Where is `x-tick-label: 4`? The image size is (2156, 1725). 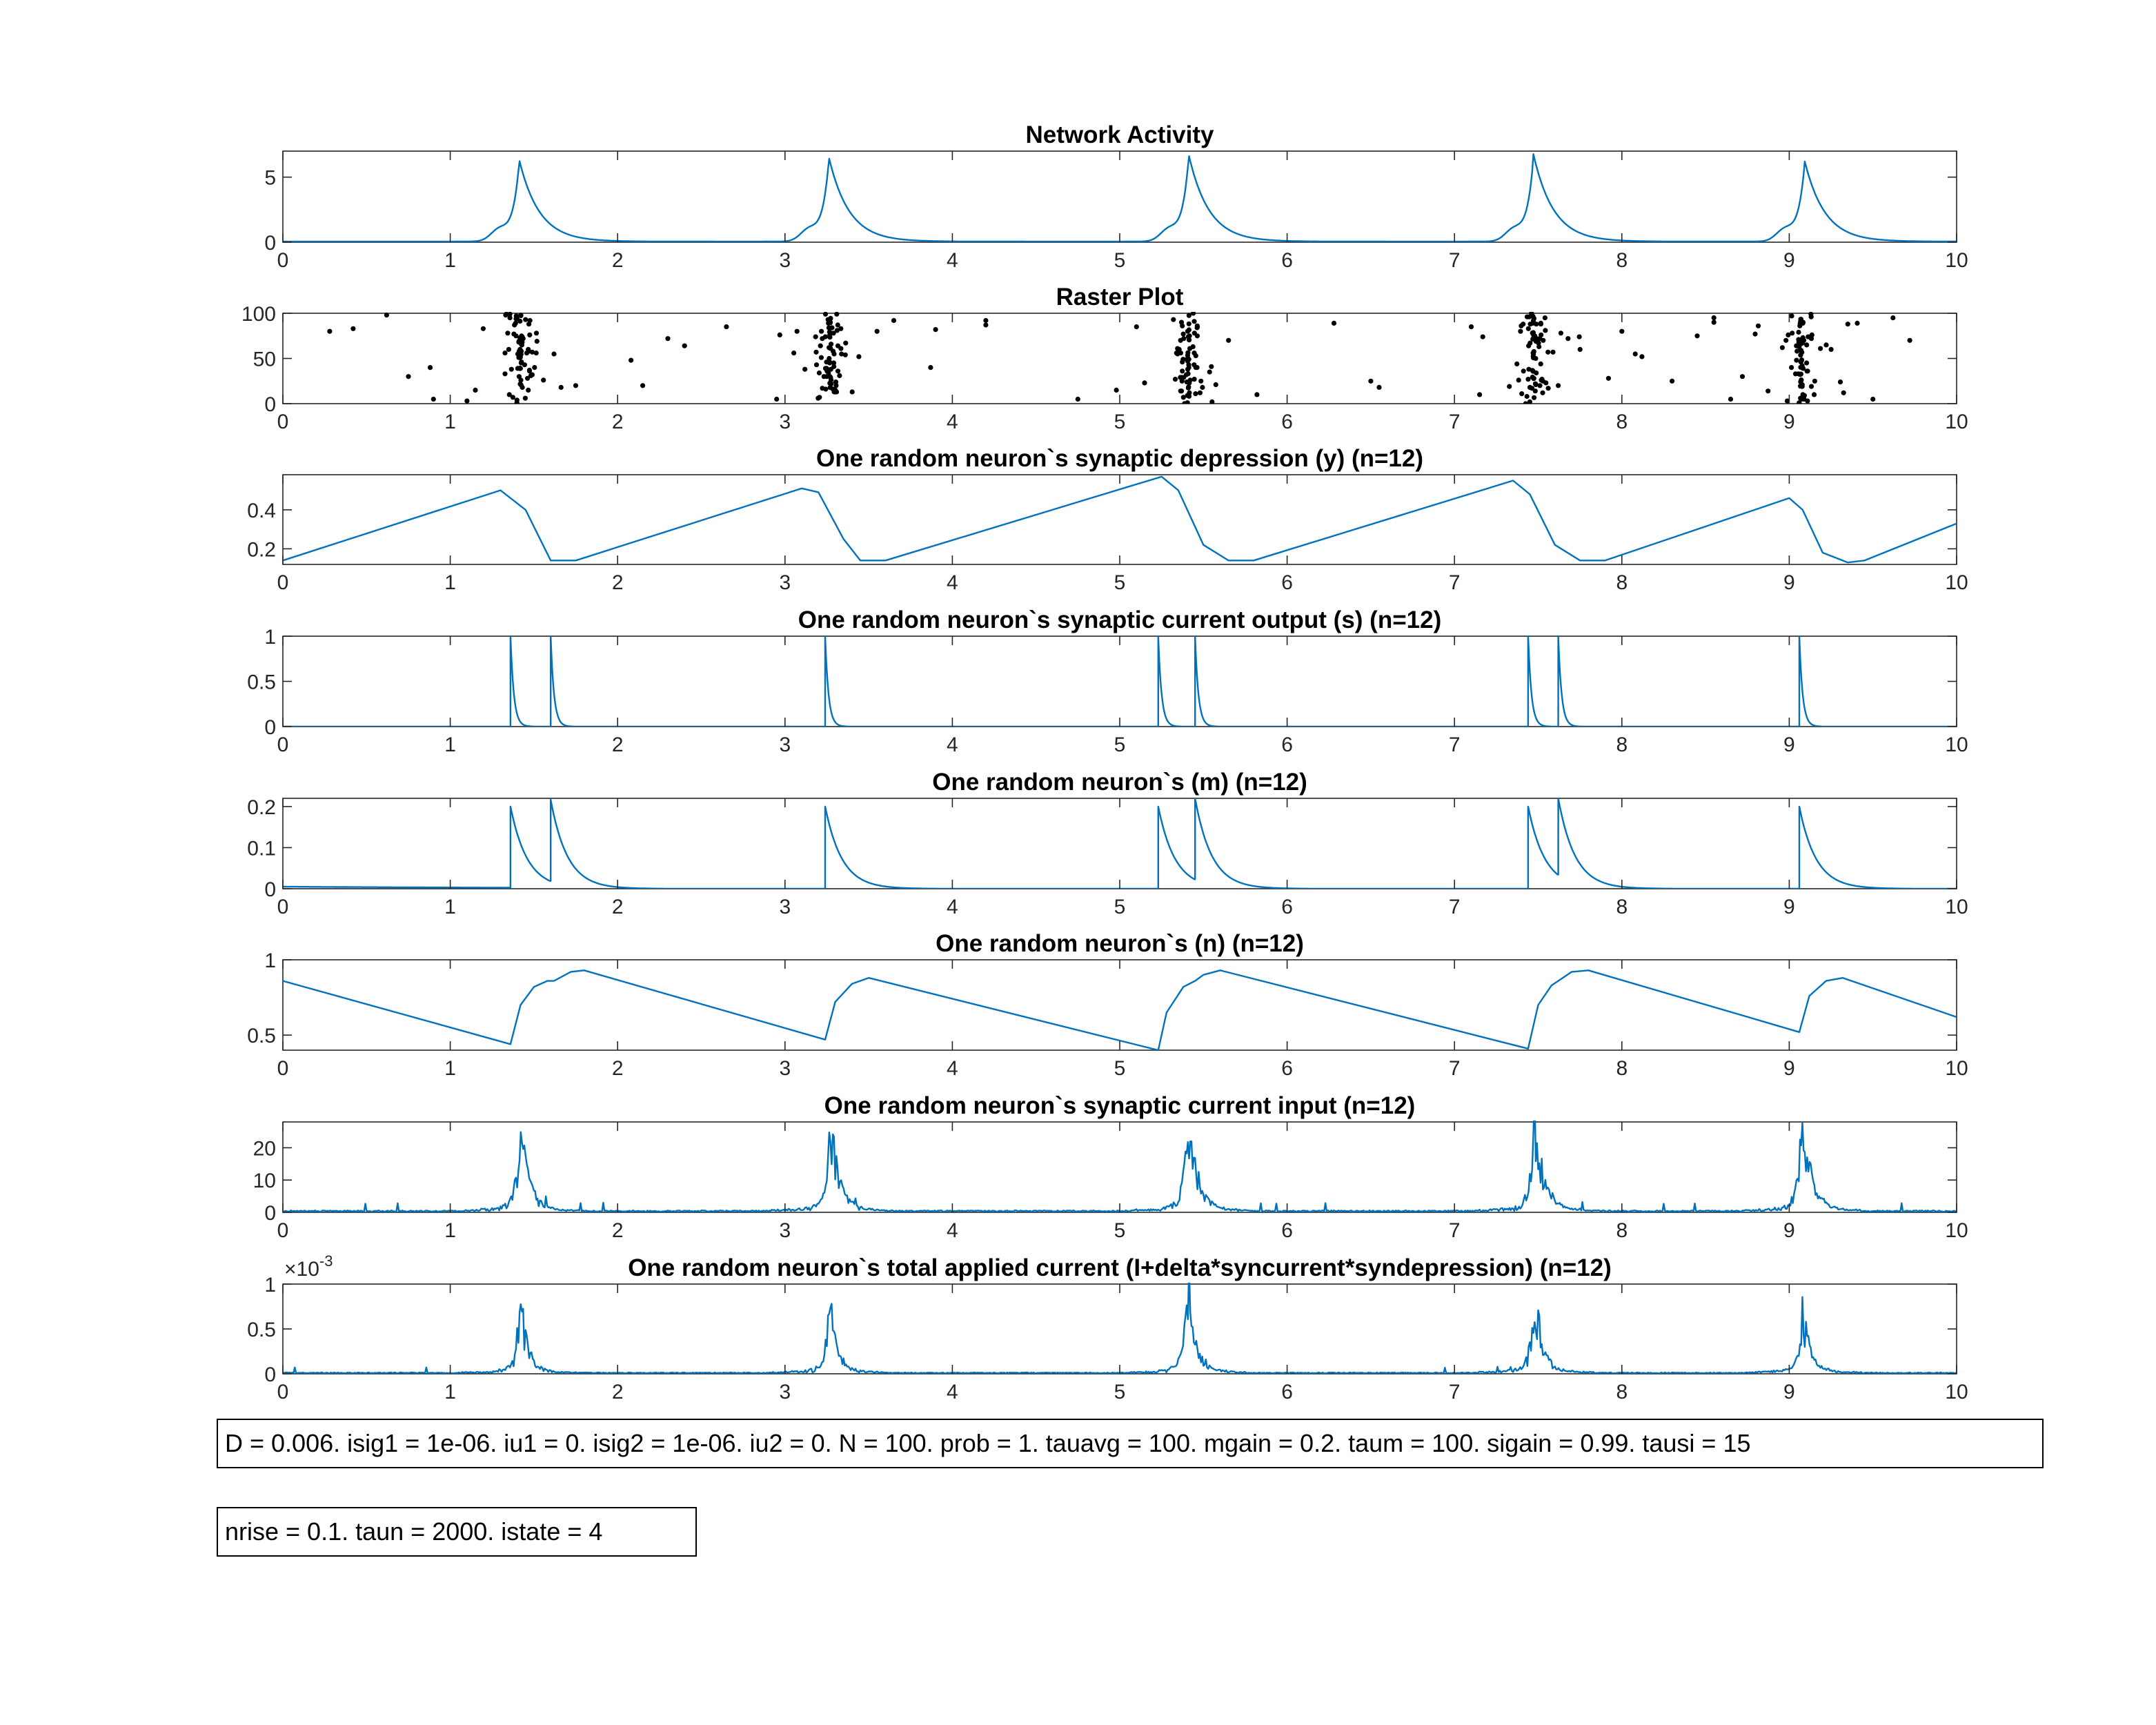 x-tick-label: 4 is located at coordinates (952, 1230).